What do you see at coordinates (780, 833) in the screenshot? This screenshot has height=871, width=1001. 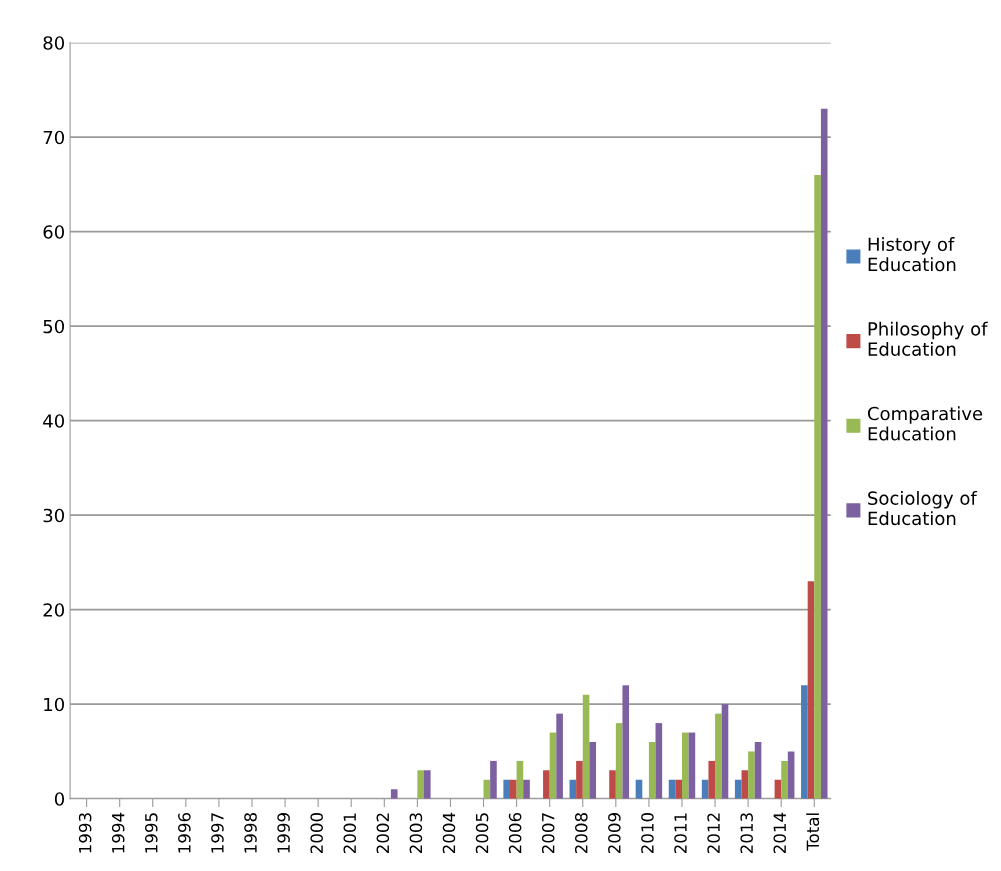 I see `x-tick-label: 2014` at bounding box center [780, 833].